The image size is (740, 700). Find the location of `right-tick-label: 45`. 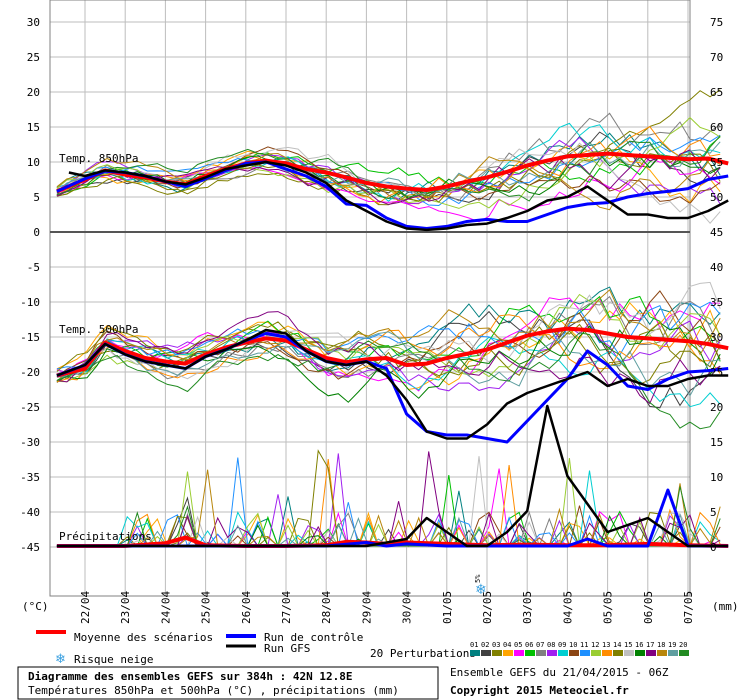

right-tick-label: 45 is located at coordinates (716, 232).